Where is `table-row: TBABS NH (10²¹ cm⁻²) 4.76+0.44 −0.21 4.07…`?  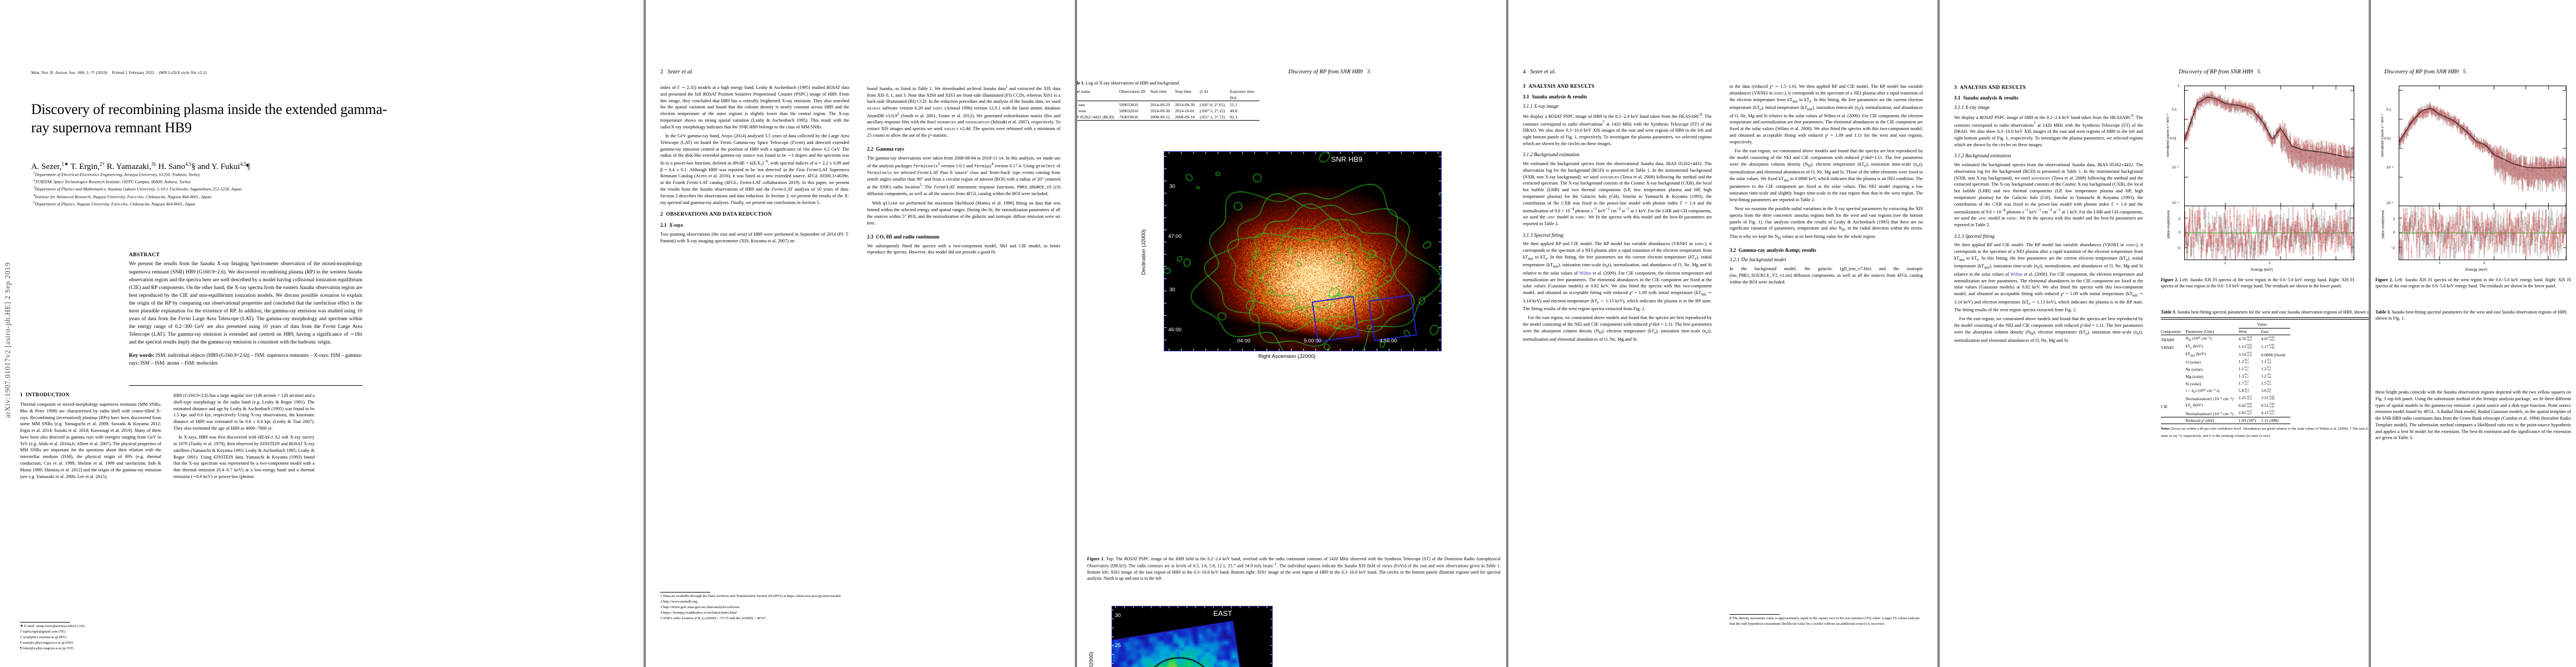 table-row: TBABS NH (10²¹ cm⁻²) 4.76+0.44 −0.21 4.07… is located at coordinates (2225, 339).